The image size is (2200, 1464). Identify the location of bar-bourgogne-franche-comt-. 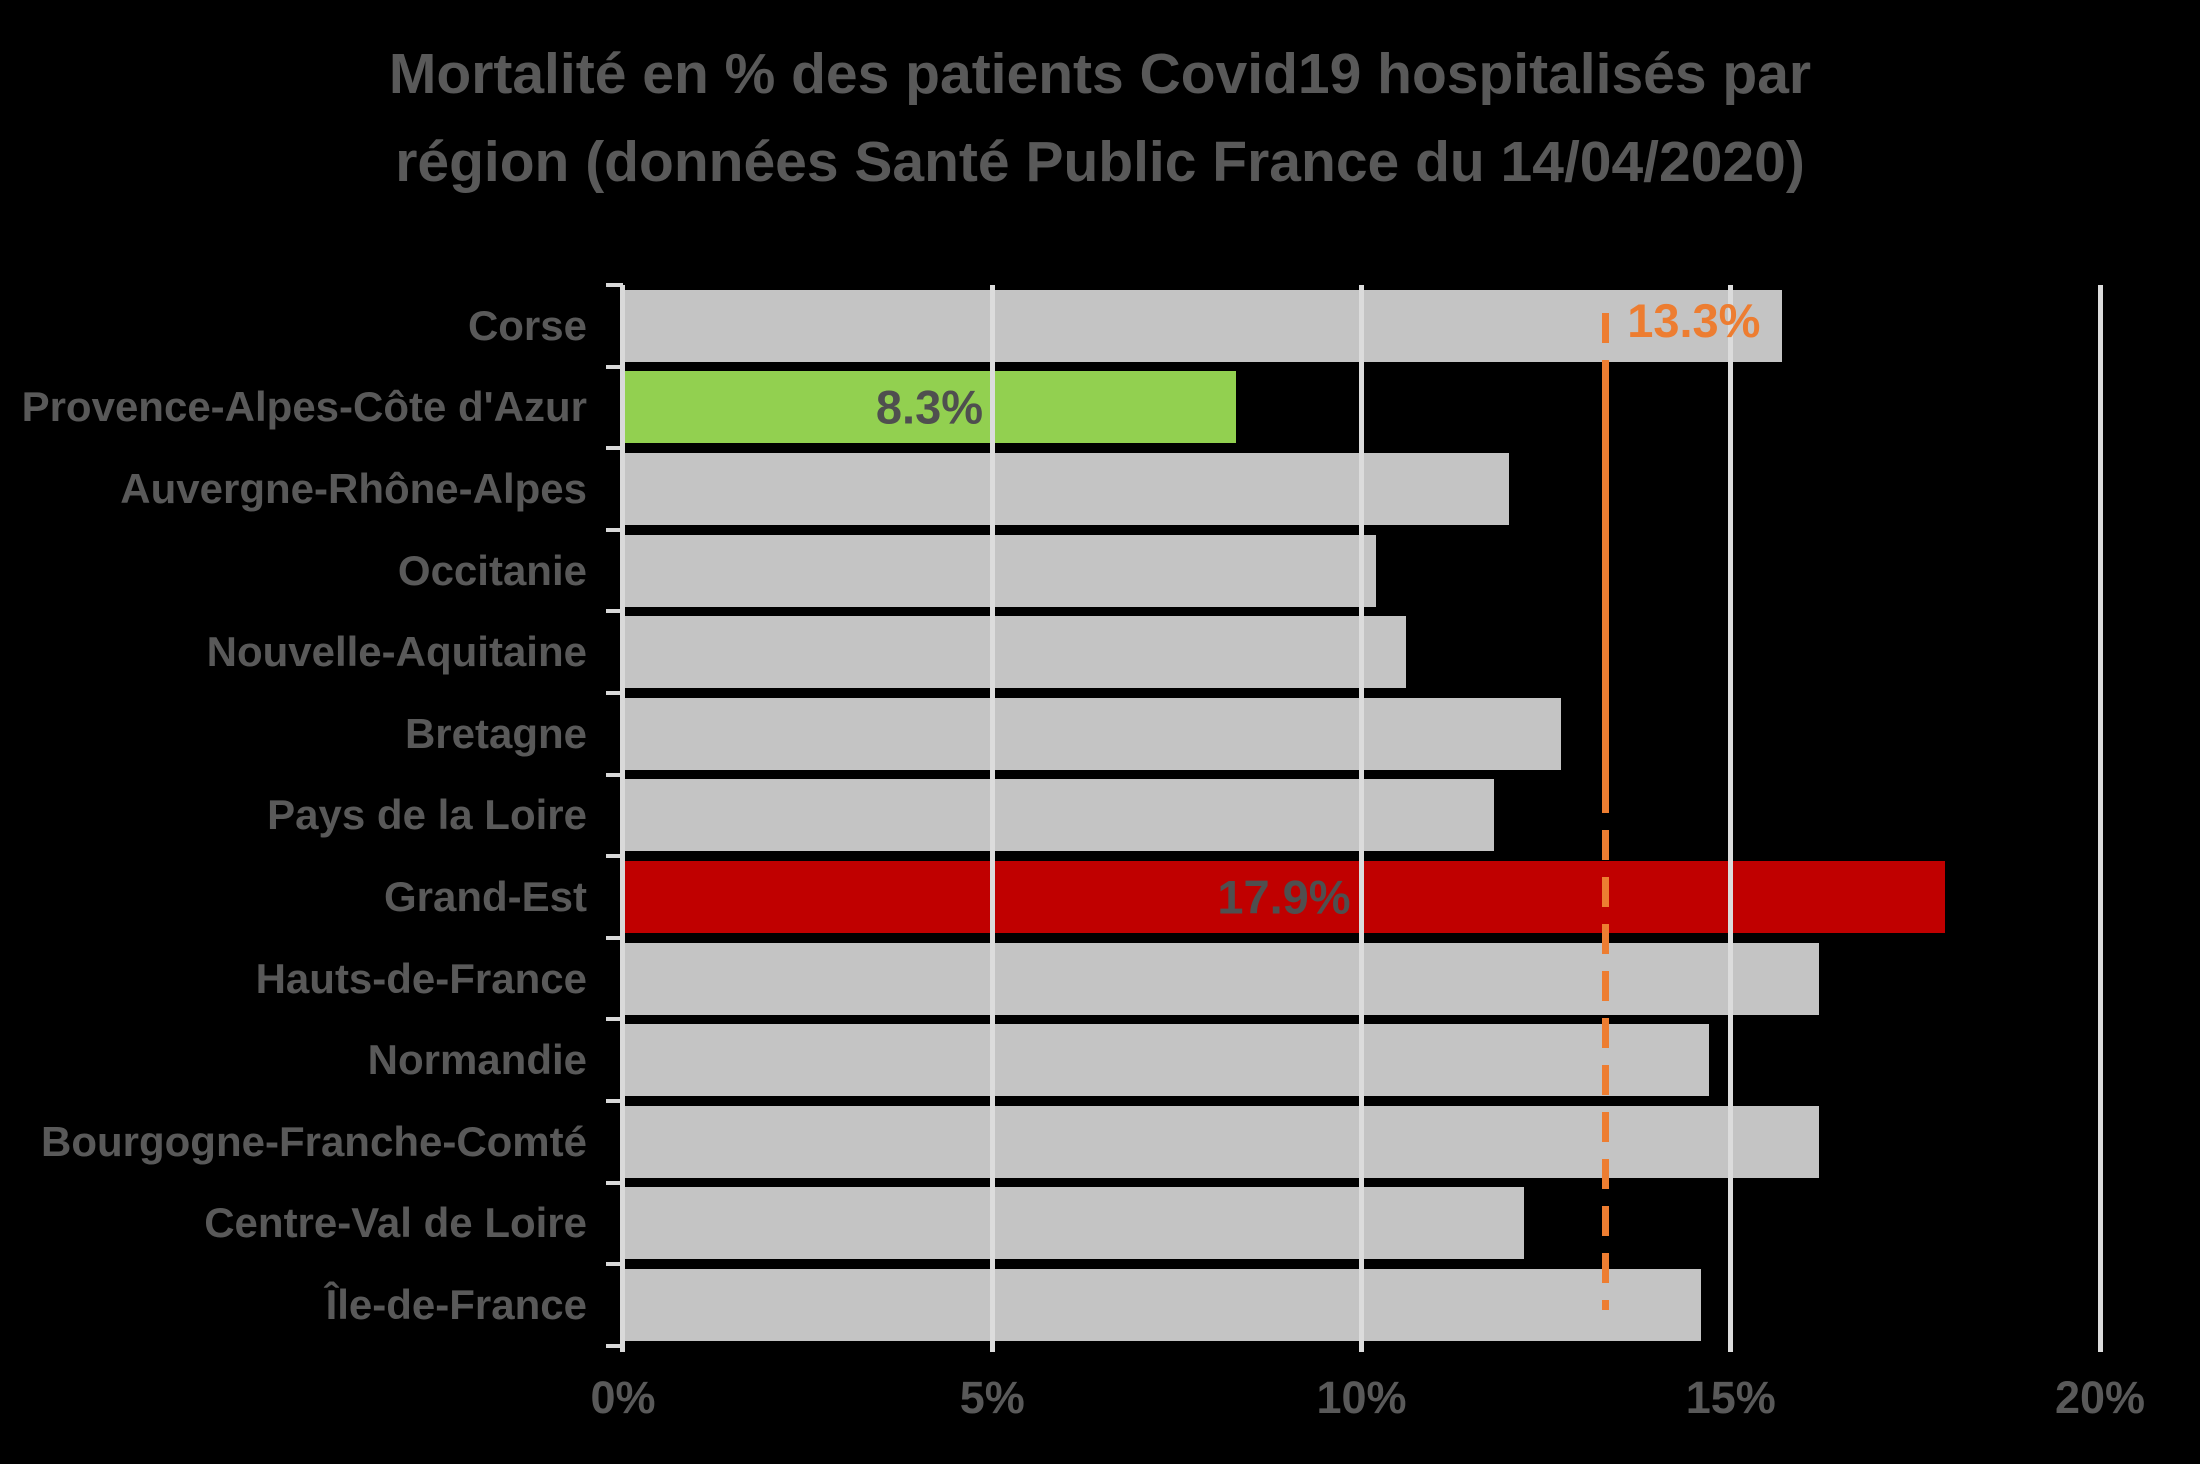
(1221, 1141).